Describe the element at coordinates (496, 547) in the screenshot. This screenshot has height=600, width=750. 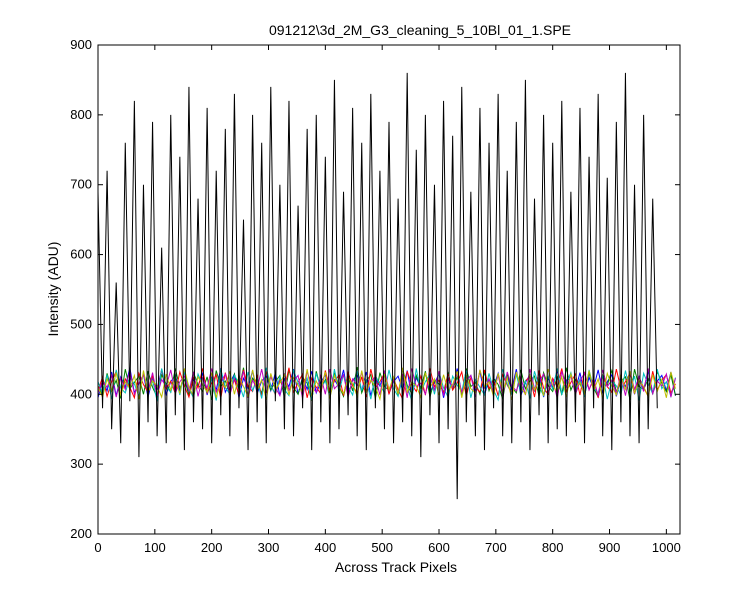
I see `x-tick-label: 700` at that location.